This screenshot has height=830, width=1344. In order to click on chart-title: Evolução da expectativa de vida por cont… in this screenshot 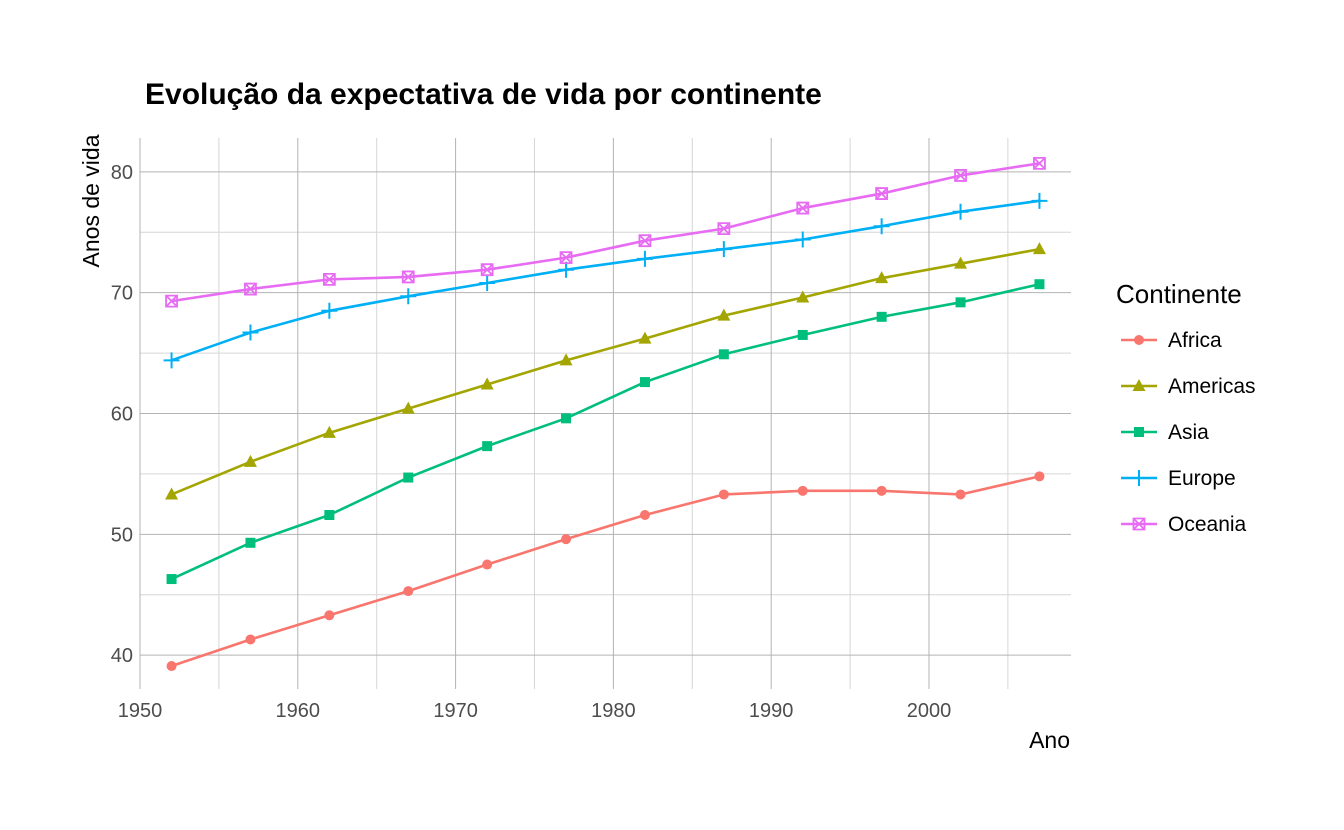, I will do `click(483, 94)`.